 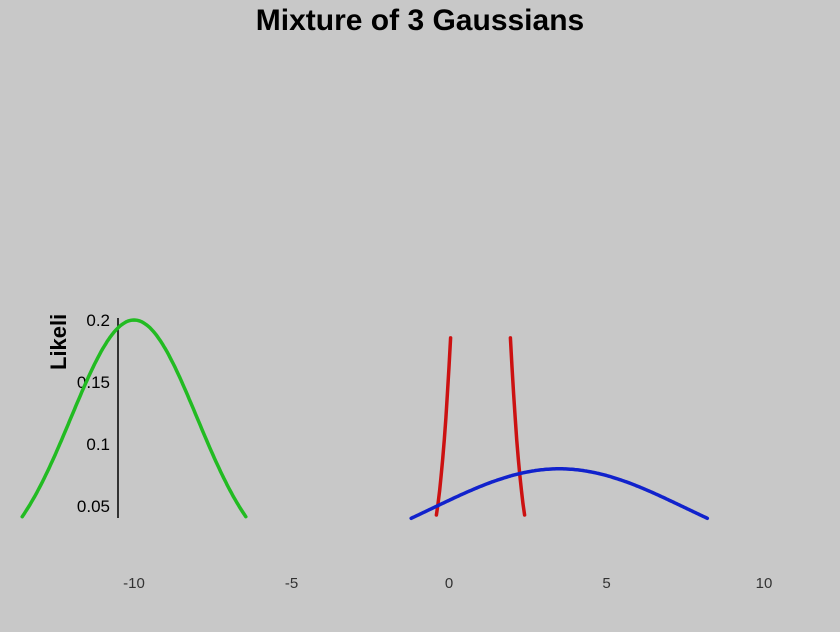 I want to click on x-tick-label: -5, so click(x=291, y=583).